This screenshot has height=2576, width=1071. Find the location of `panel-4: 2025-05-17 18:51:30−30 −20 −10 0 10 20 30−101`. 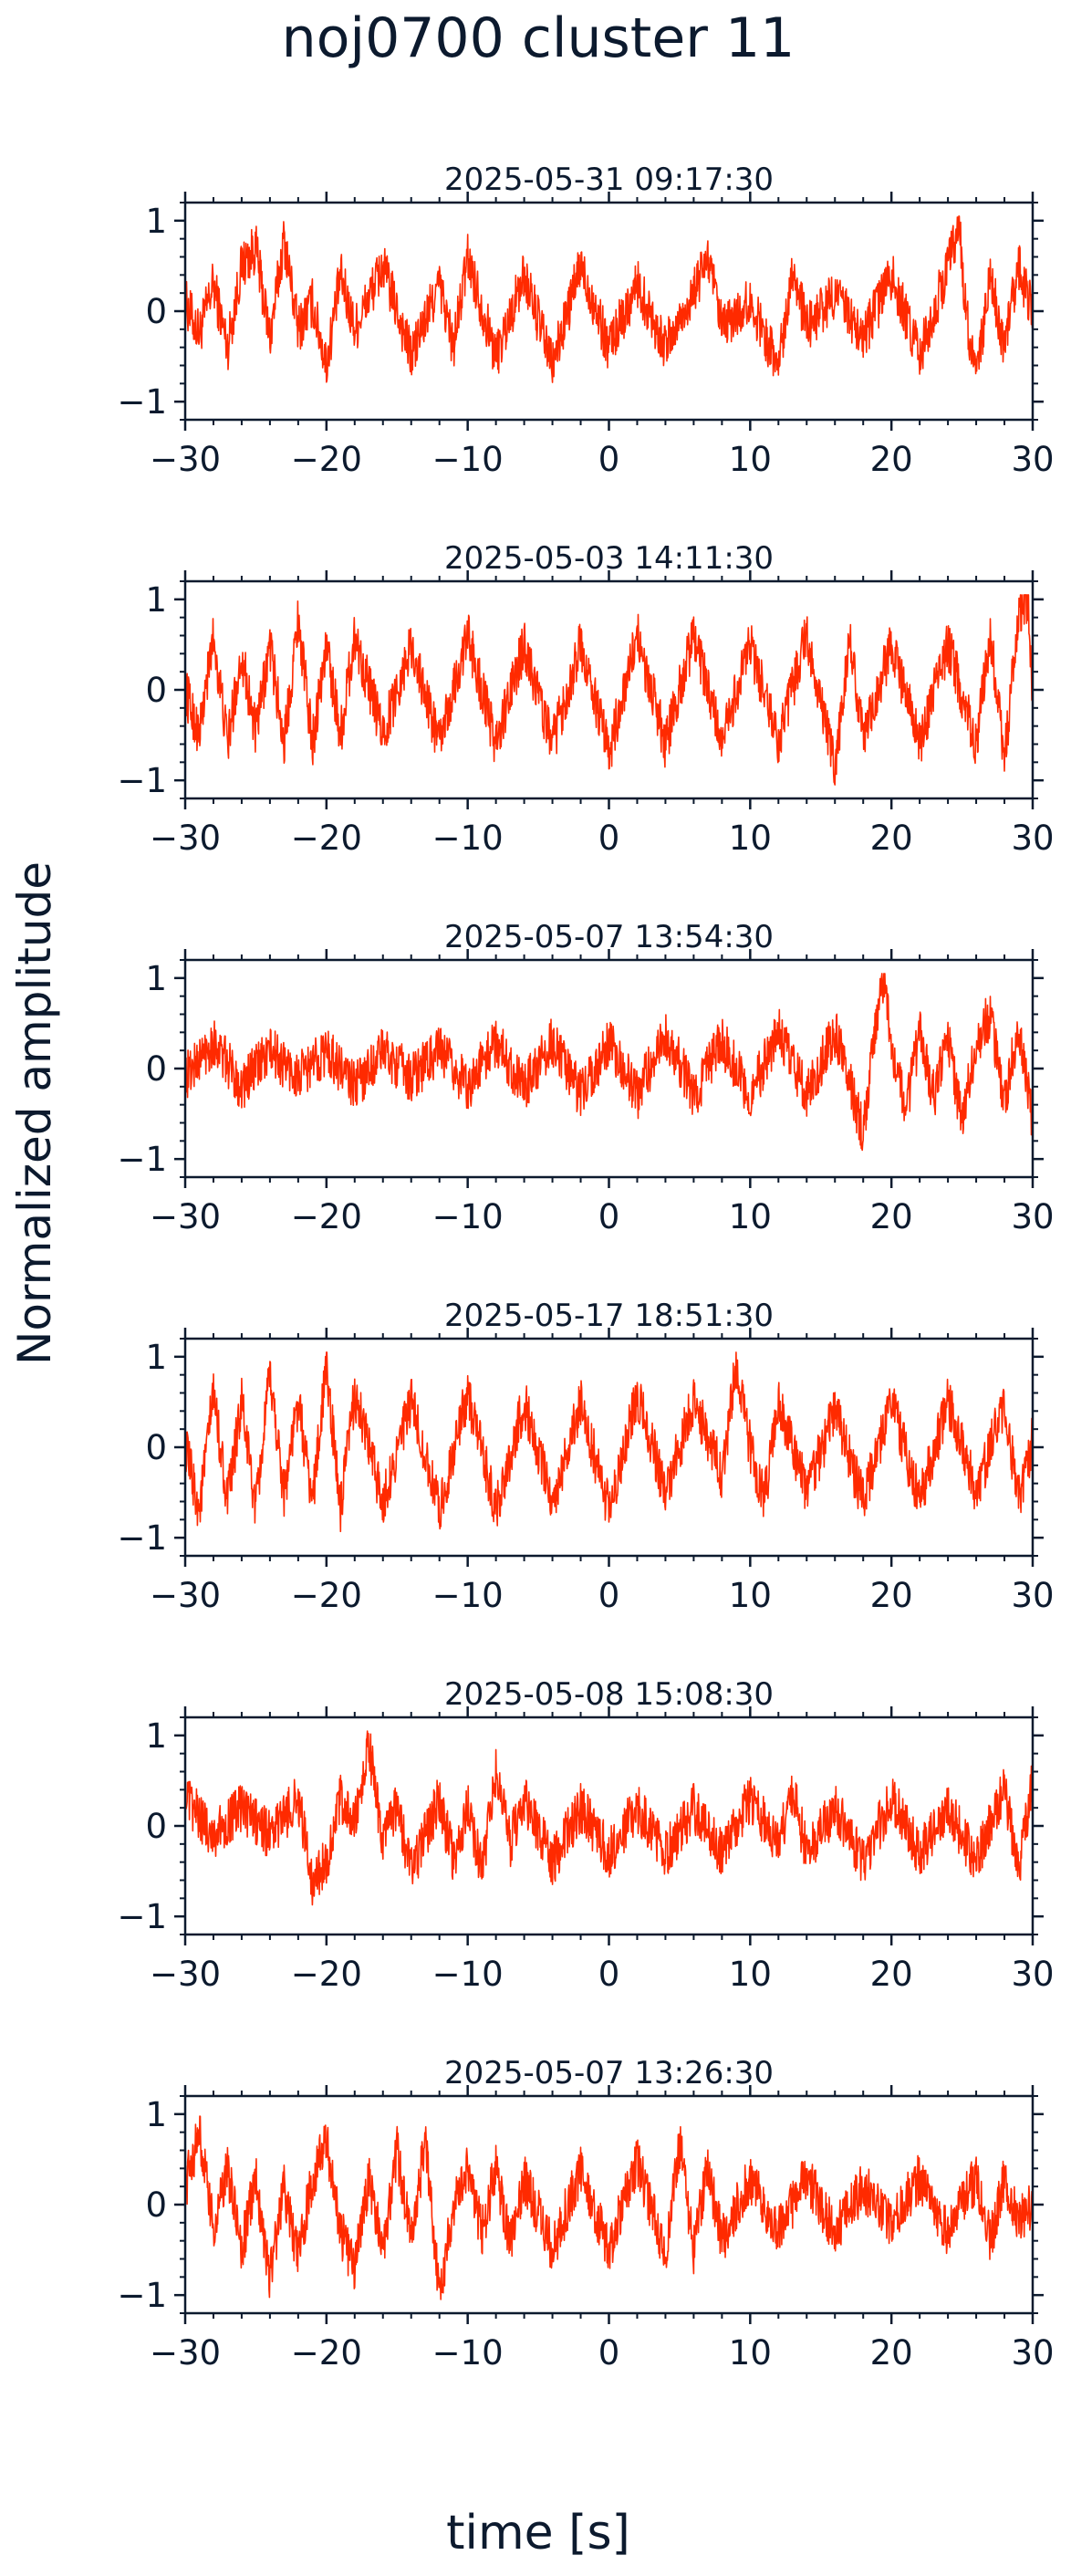

panel-4: 2025-05-17 18:51:30−30 −20 −10 0 10 20 30−101 is located at coordinates (586, 1456).